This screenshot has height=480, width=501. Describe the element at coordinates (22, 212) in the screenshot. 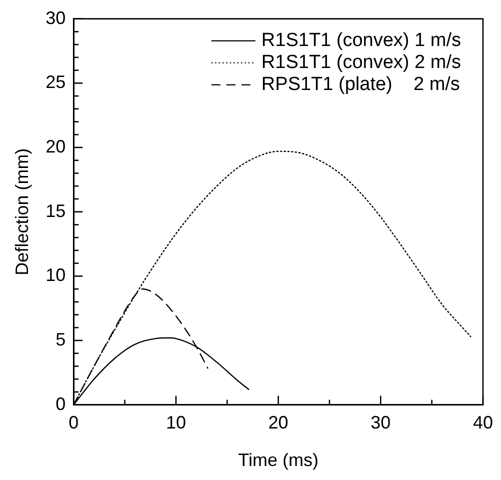

I see `y-axis-title: Deflection (mm)` at that location.